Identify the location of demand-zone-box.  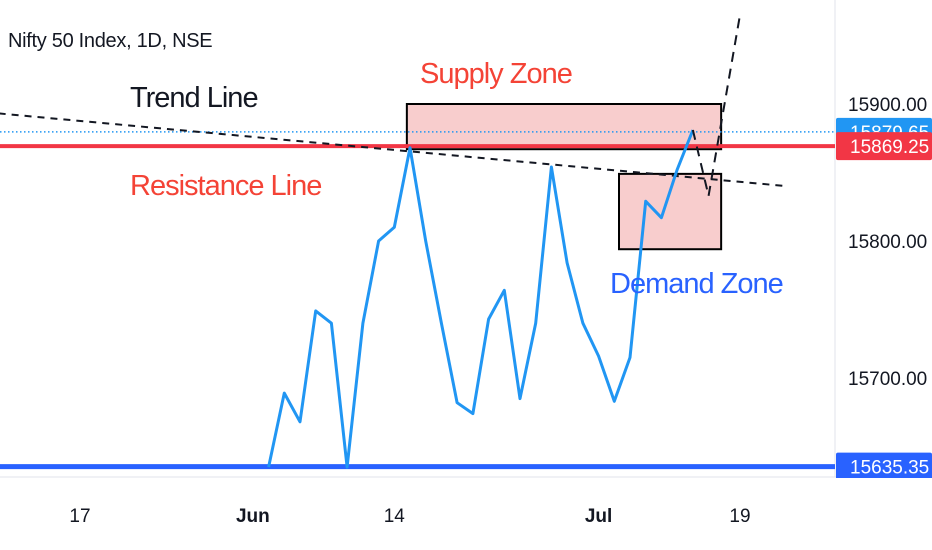
(670, 211).